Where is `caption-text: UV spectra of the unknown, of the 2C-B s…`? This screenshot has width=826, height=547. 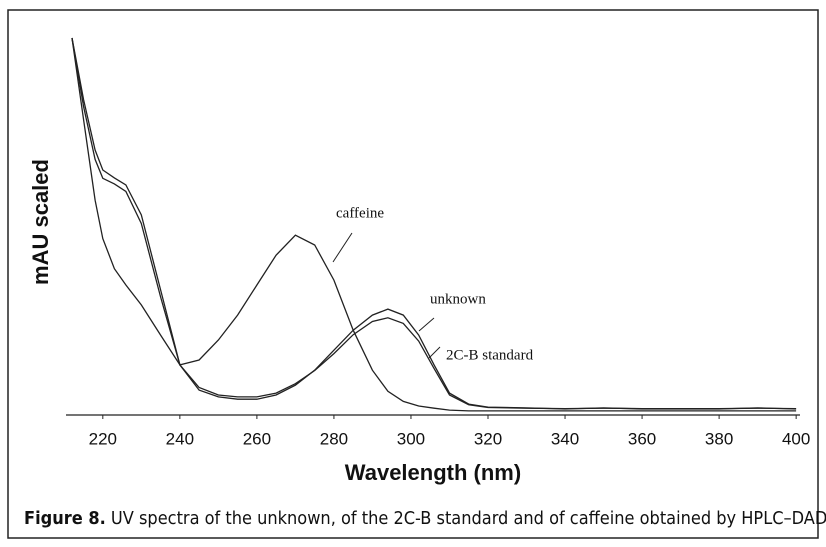 caption-text: UV spectra of the unknown, of the 2C-B s… is located at coordinates (468, 518).